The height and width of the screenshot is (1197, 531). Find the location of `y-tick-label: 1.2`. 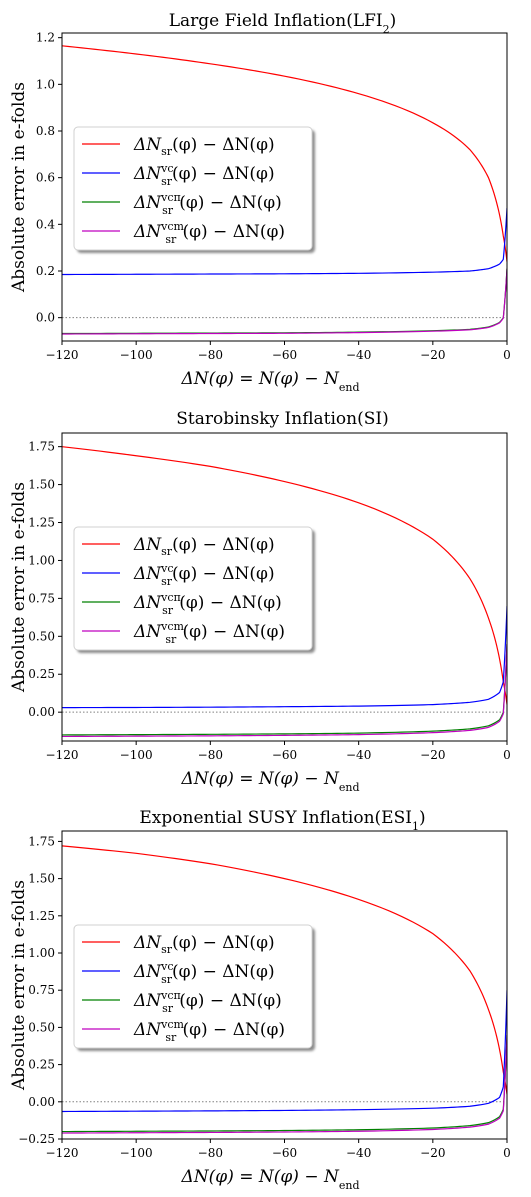

y-tick-label: 1.2 is located at coordinates (45, 38).